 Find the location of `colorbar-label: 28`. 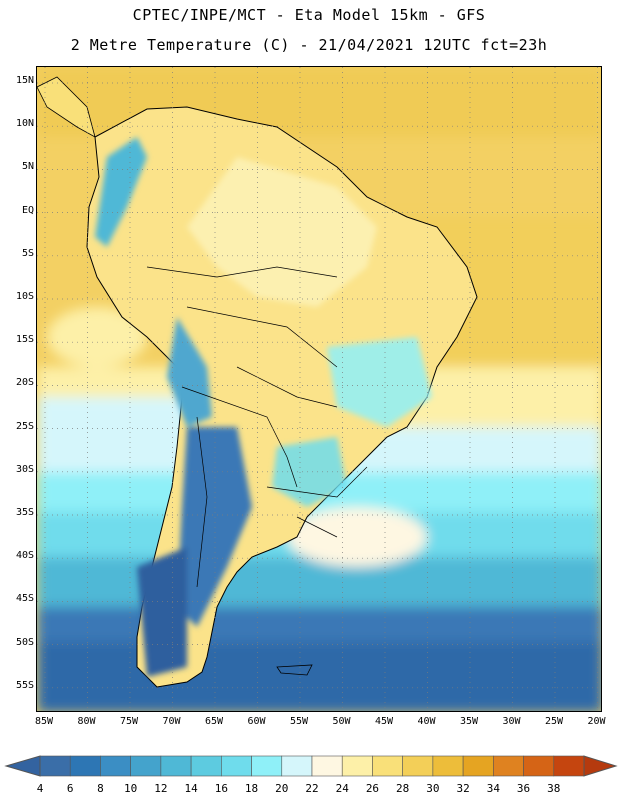

colorbar-label: 28 is located at coordinates (403, 788).